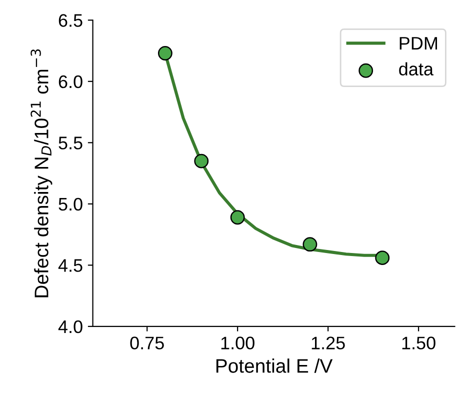  I want to click on x-tick-label: 1.50, so click(419, 343).